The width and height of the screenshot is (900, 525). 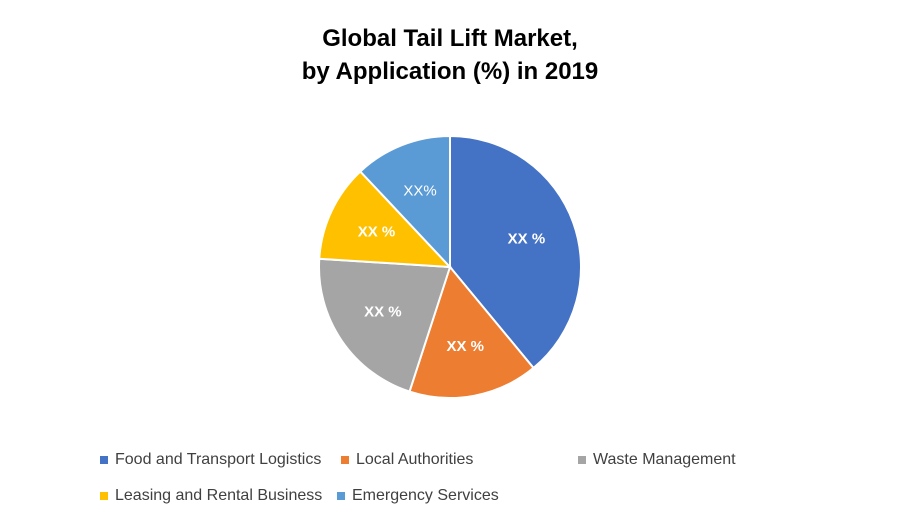 What do you see at coordinates (345, 460) in the screenshot?
I see `legend-swatch-local-authorities` at bounding box center [345, 460].